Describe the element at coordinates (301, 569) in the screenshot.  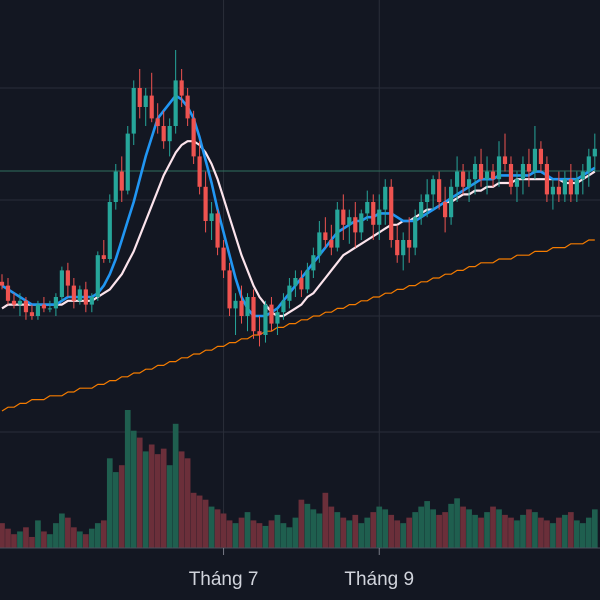
I see `time-axis-ticks: Tháng 7 Tháng 9` at that location.